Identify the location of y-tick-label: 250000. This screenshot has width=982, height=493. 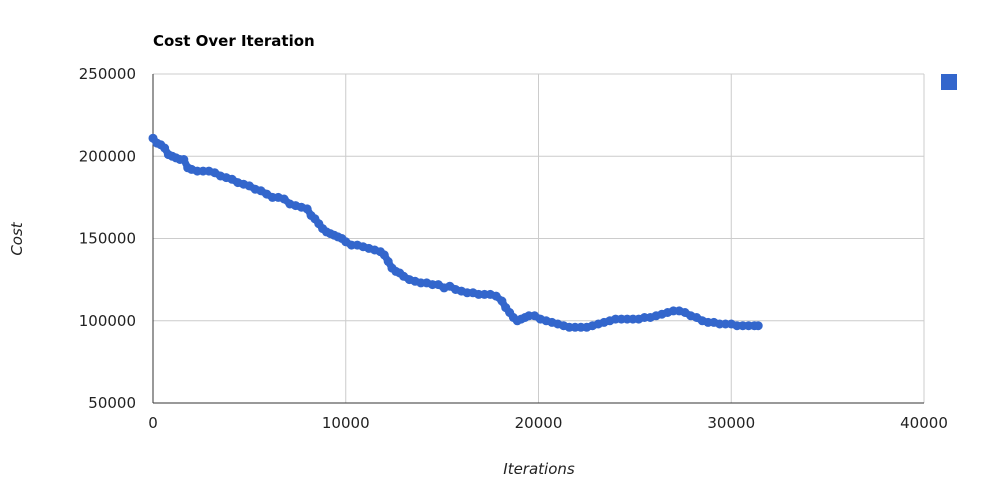
(107, 74).